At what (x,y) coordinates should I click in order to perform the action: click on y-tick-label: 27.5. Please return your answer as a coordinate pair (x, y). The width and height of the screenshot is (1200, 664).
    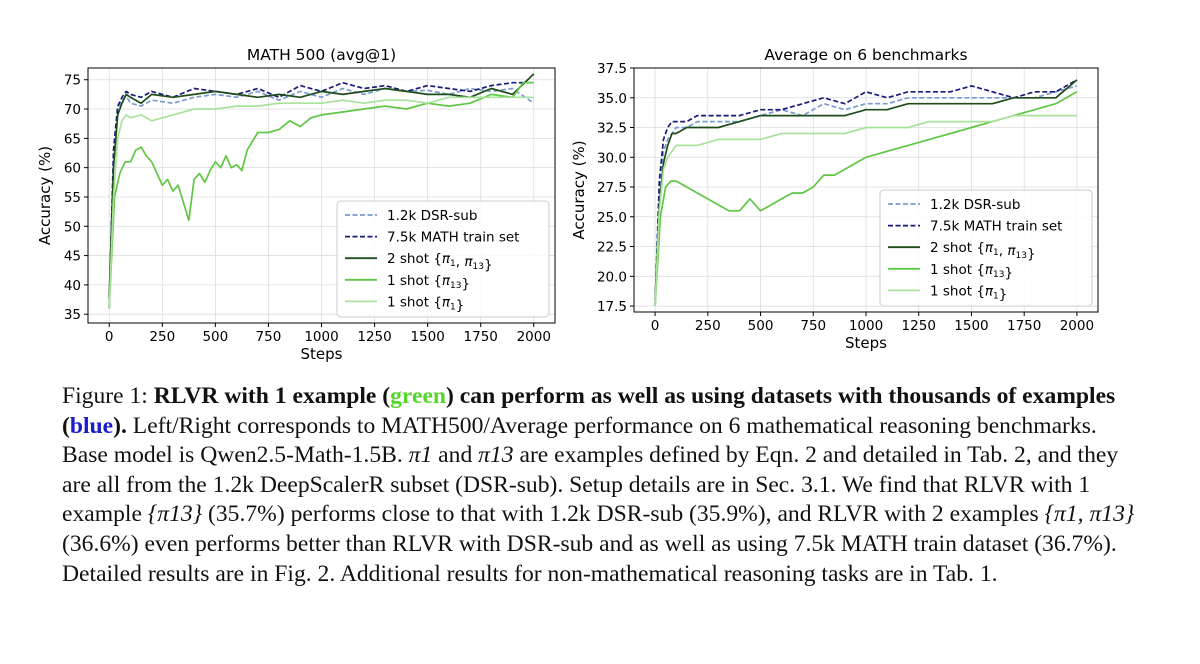
    Looking at the image, I should click on (612, 188).